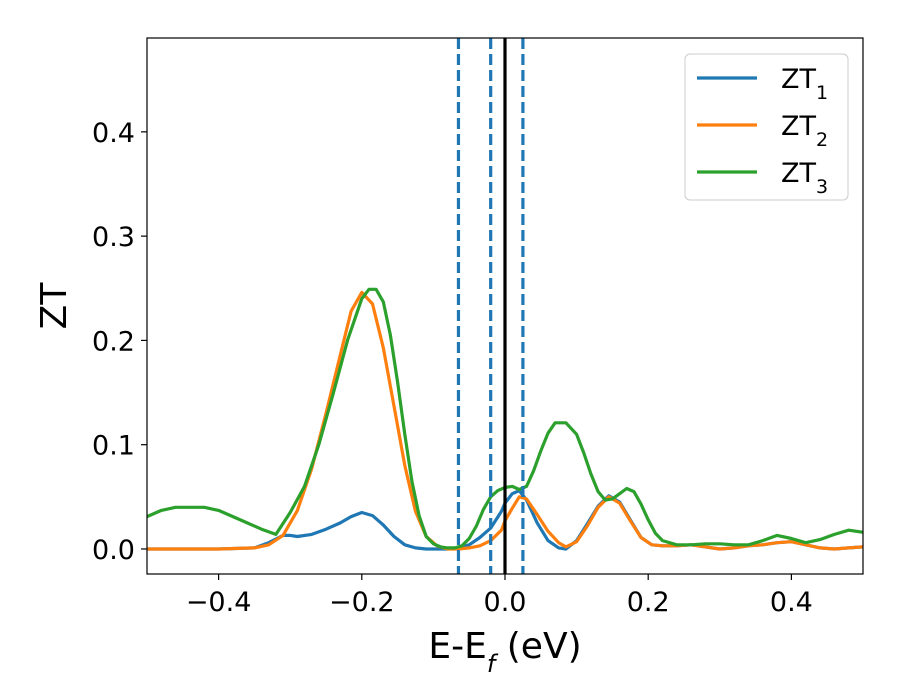  I want to click on x-tick-label: 0.2, so click(648, 602).